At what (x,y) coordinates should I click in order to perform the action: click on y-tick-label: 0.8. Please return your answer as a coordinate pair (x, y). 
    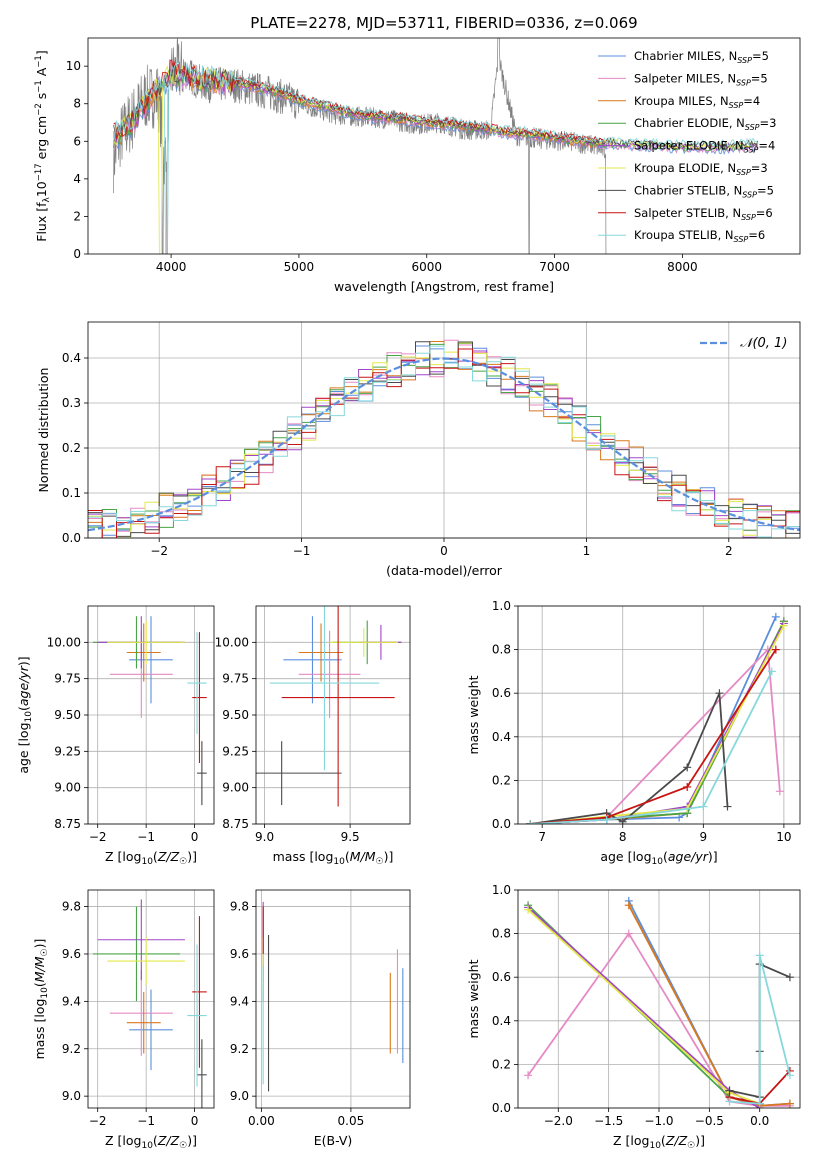
    Looking at the image, I should click on (501, 650).